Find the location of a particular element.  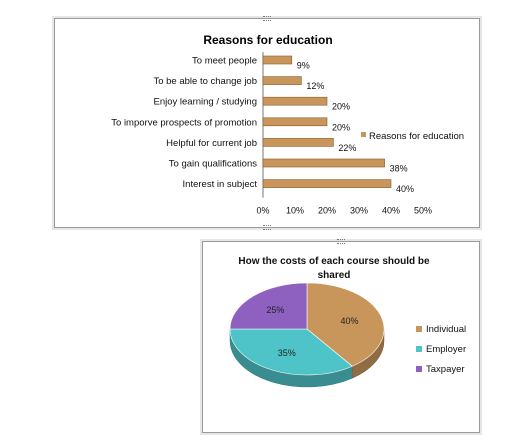

data-label: 38% is located at coordinates (399, 169).